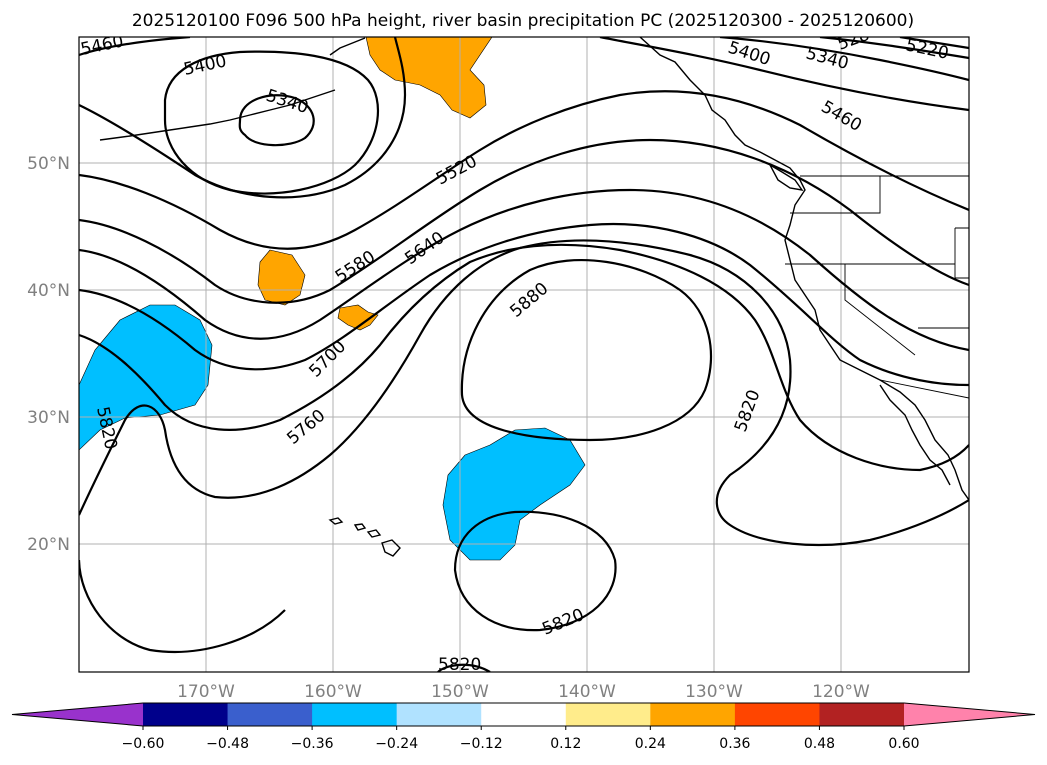  I want to click on latitude-labels: 50°N 40°N 30°N 20°N, so click(48, 354).